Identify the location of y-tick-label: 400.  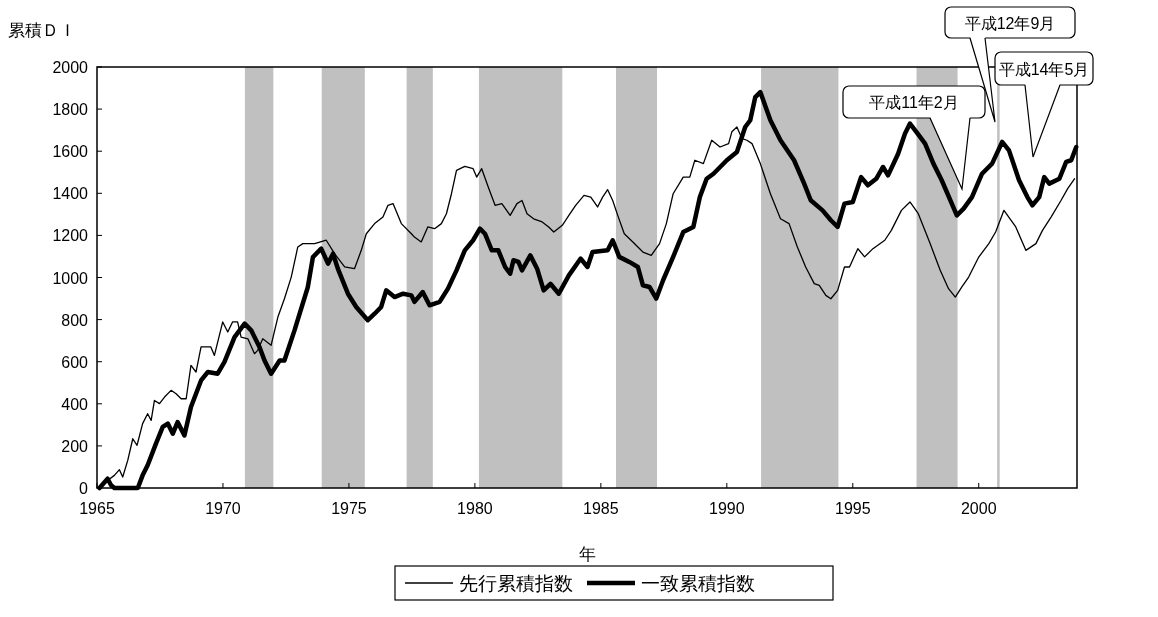
(75, 404).